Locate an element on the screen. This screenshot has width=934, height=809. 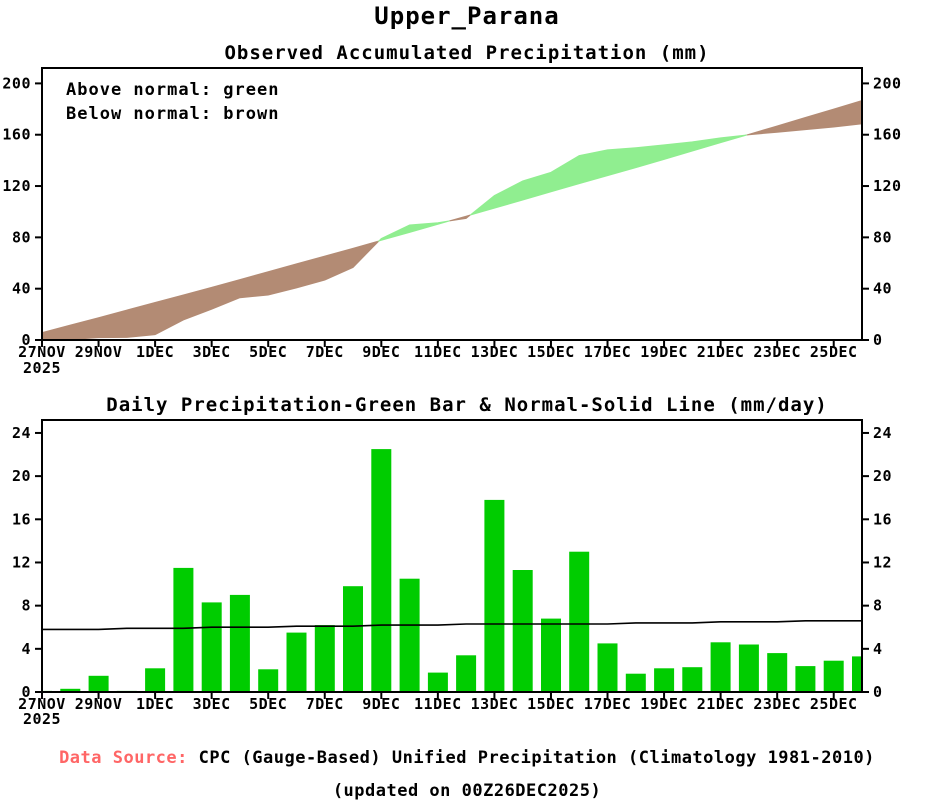
y-tick-label-left: 16 is located at coordinates (21, 519).